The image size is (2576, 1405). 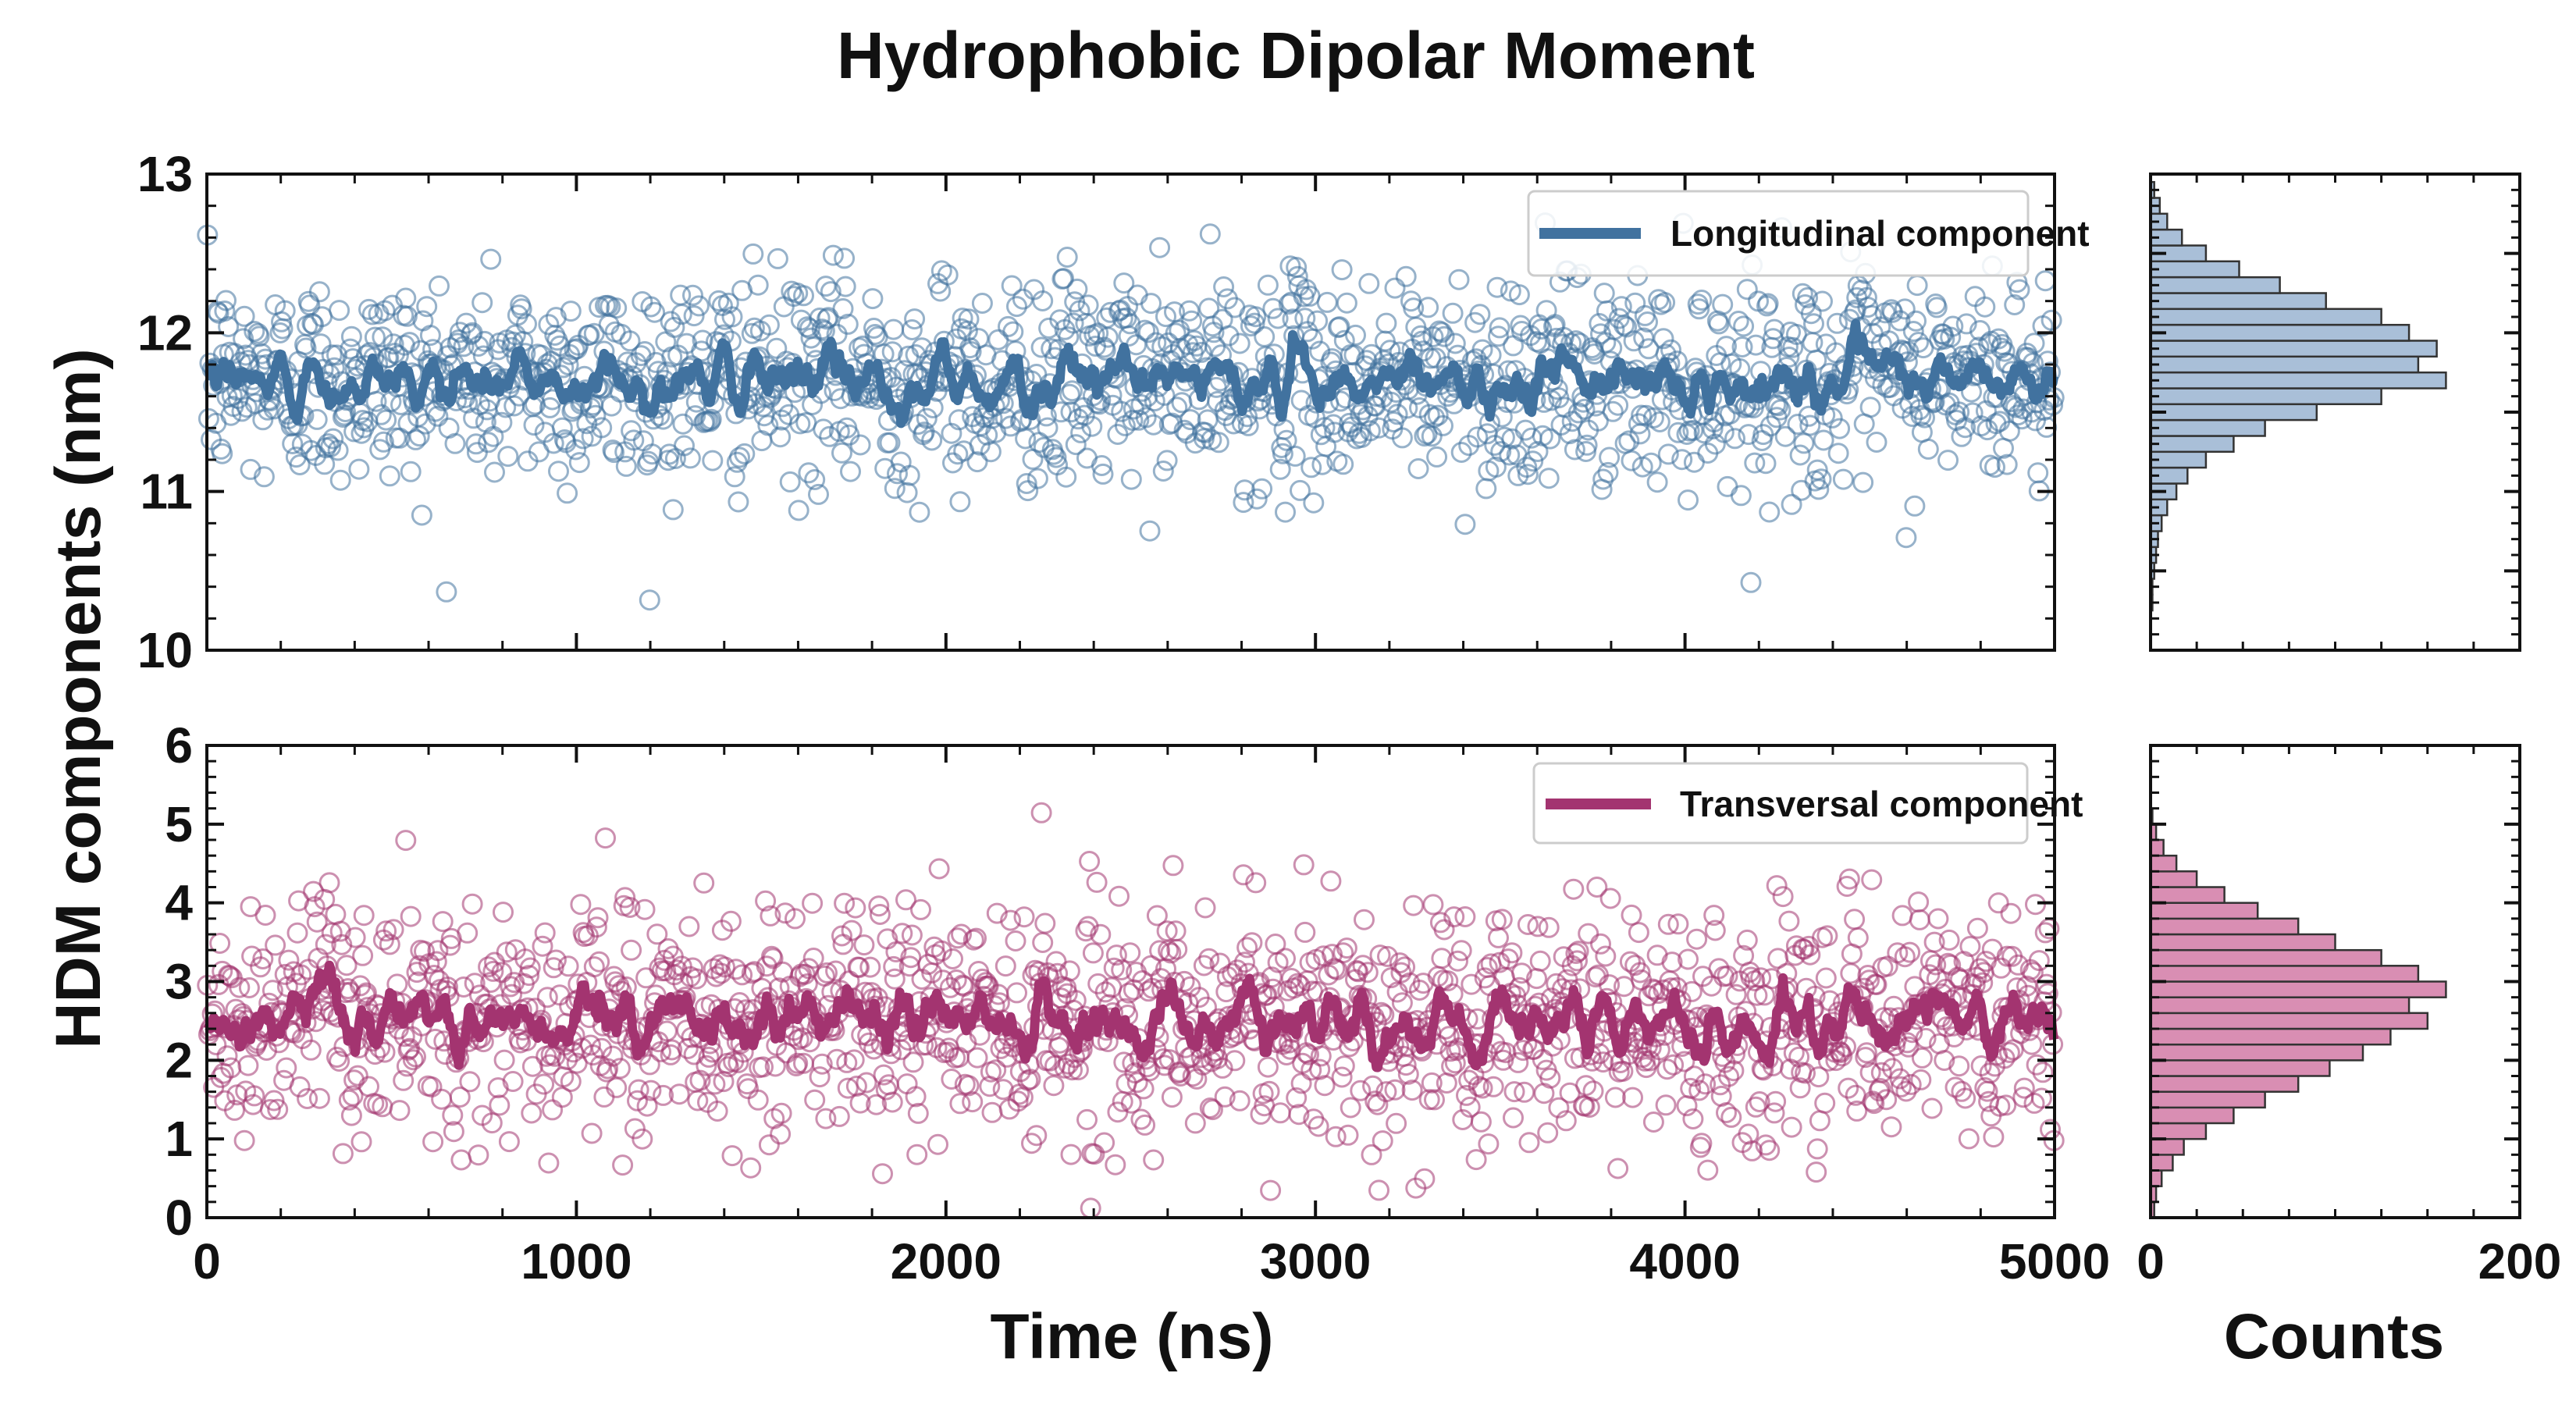 What do you see at coordinates (1881, 804) in the screenshot?
I see `transversal-legend-label: Transversal component` at bounding box center [1881, 804].